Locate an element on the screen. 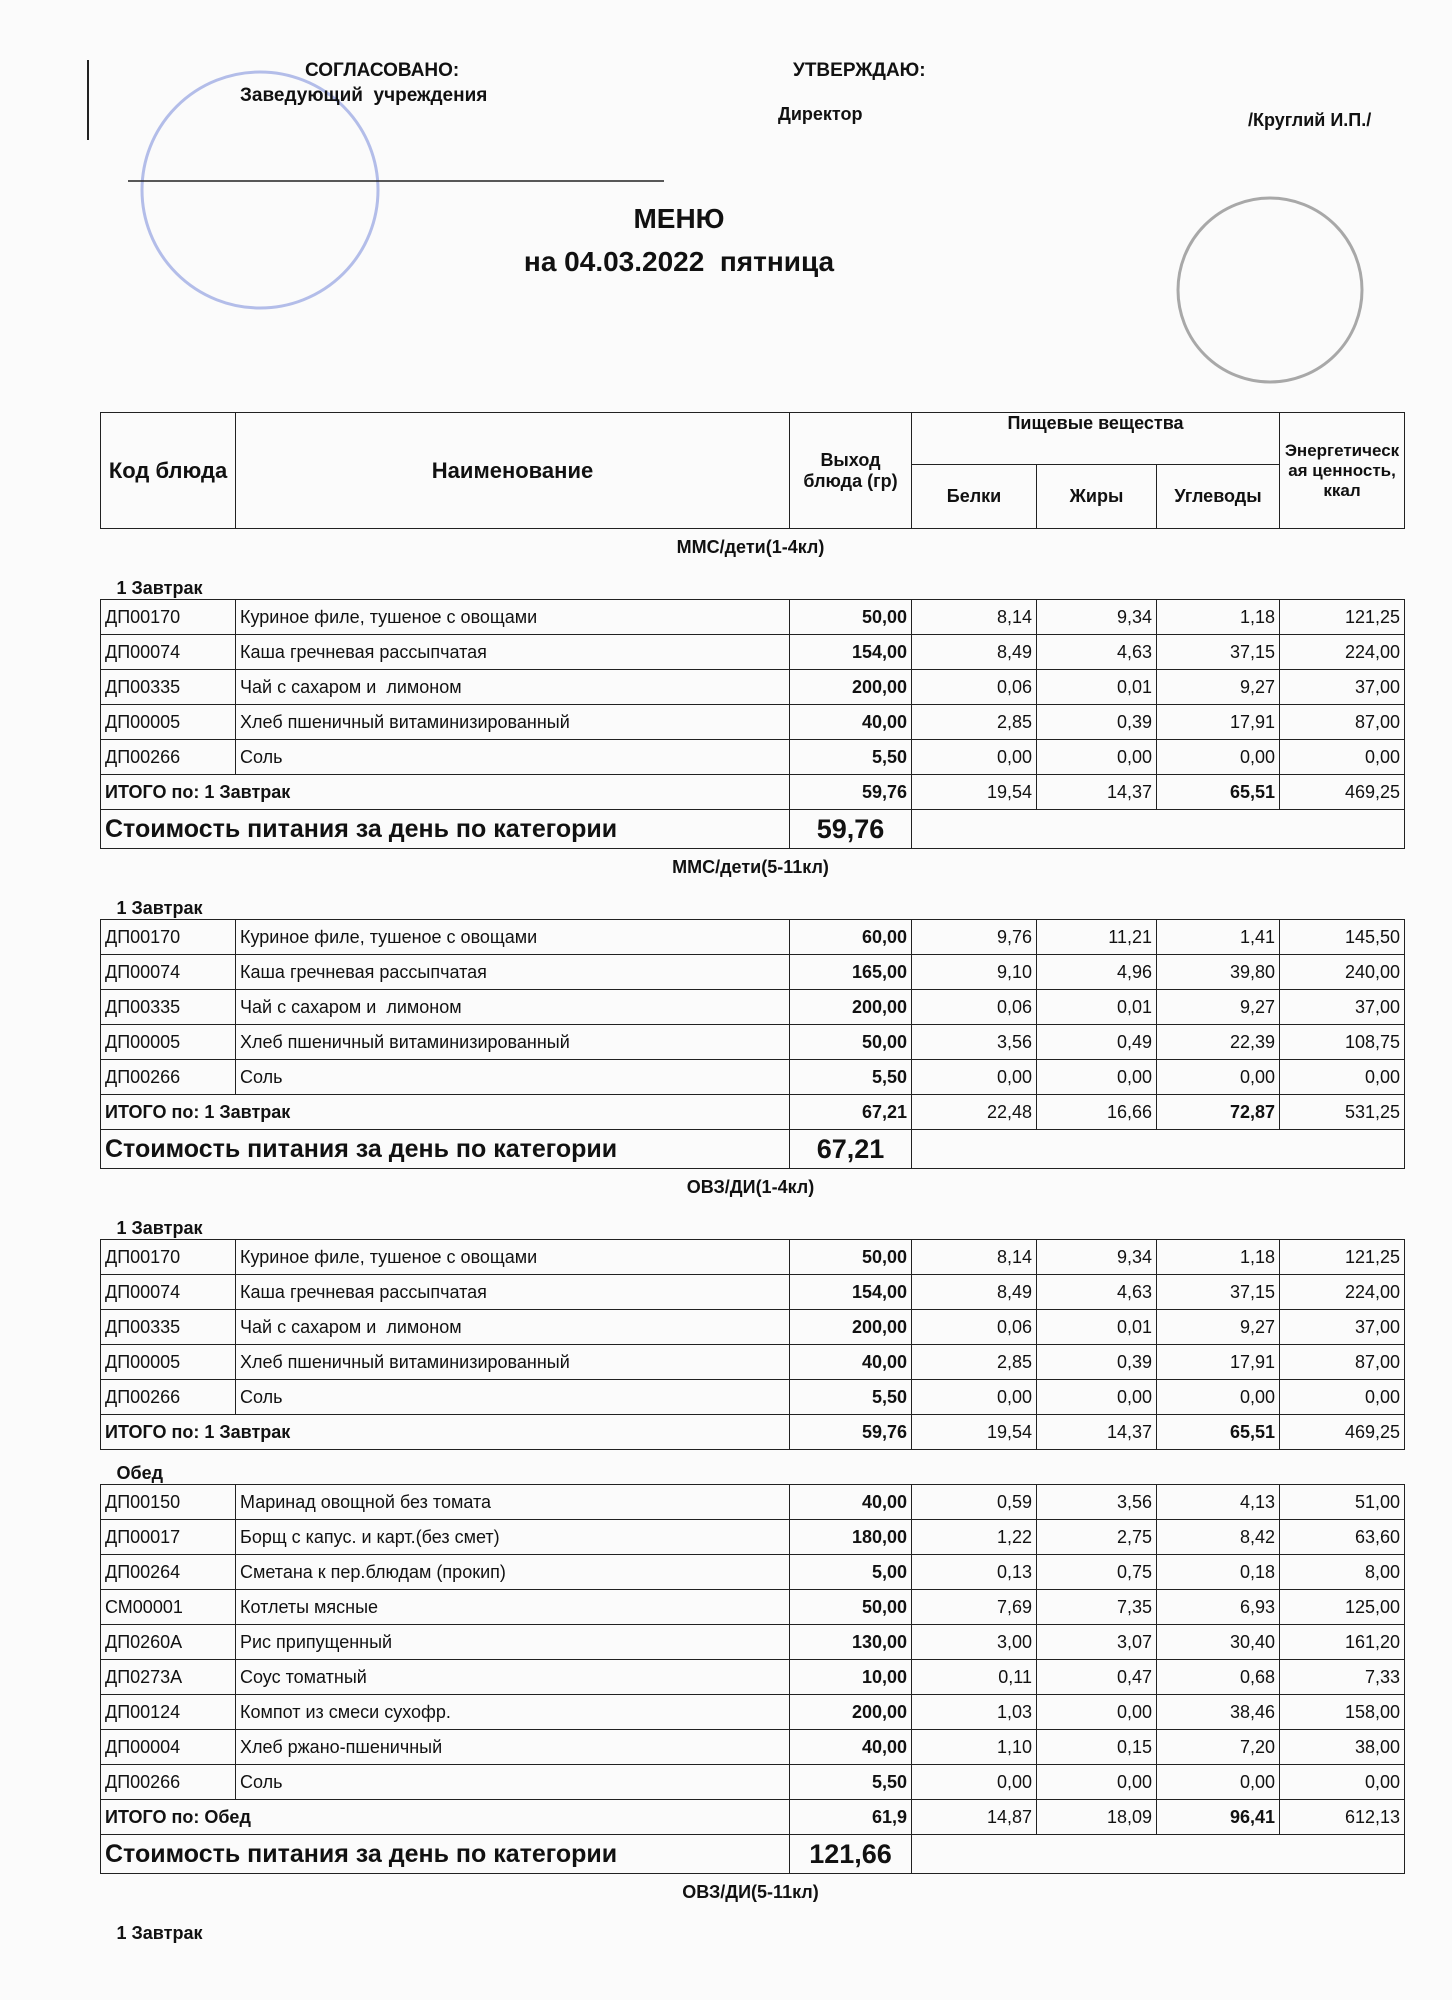 Image resolution: width=1452 pixels, height=2000 pixels. table-cell: 10,00 is located at coordinates (850, 1677).